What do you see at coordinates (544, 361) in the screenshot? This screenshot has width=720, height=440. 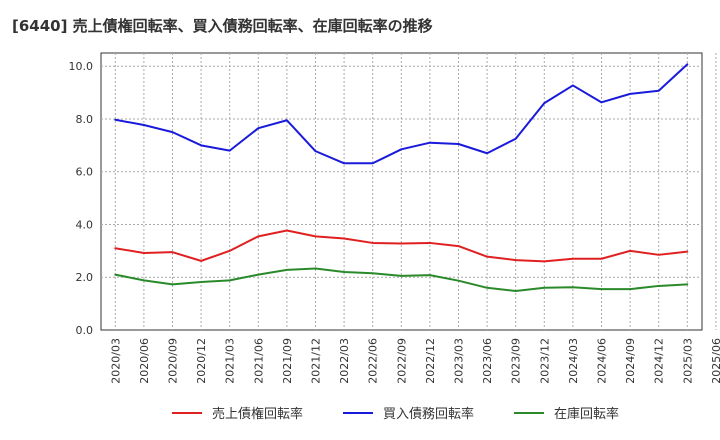 I see `x-tick-label: 2023/12` at bounding box center [544, 361].